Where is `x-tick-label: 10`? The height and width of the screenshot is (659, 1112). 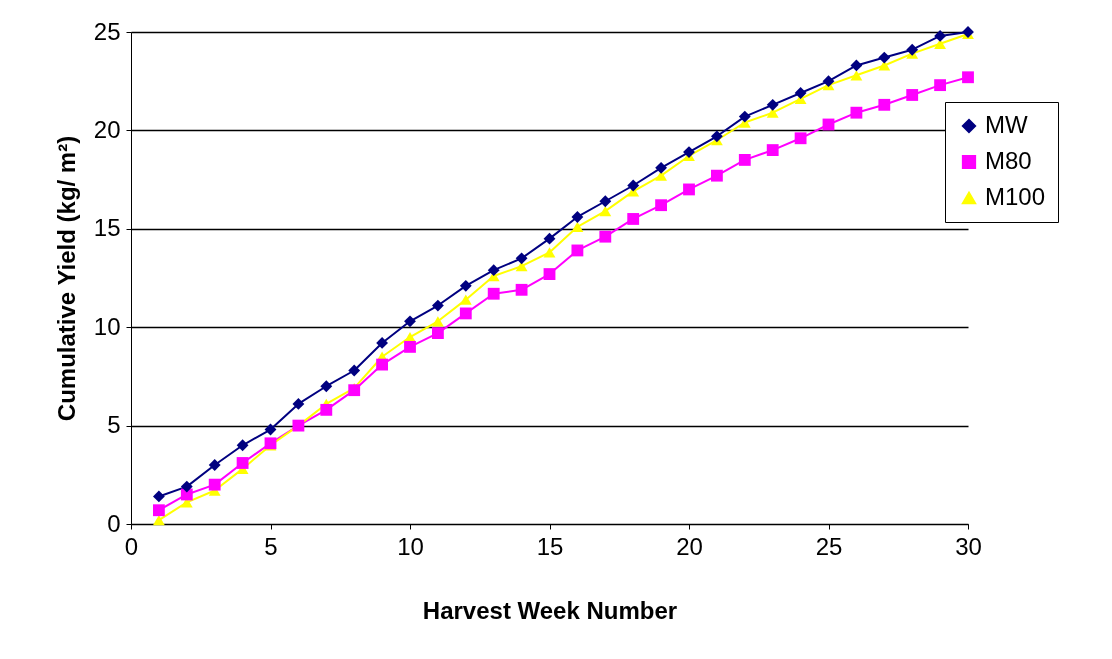 x-tick-label: 10 is located at coordinates (410, 546).